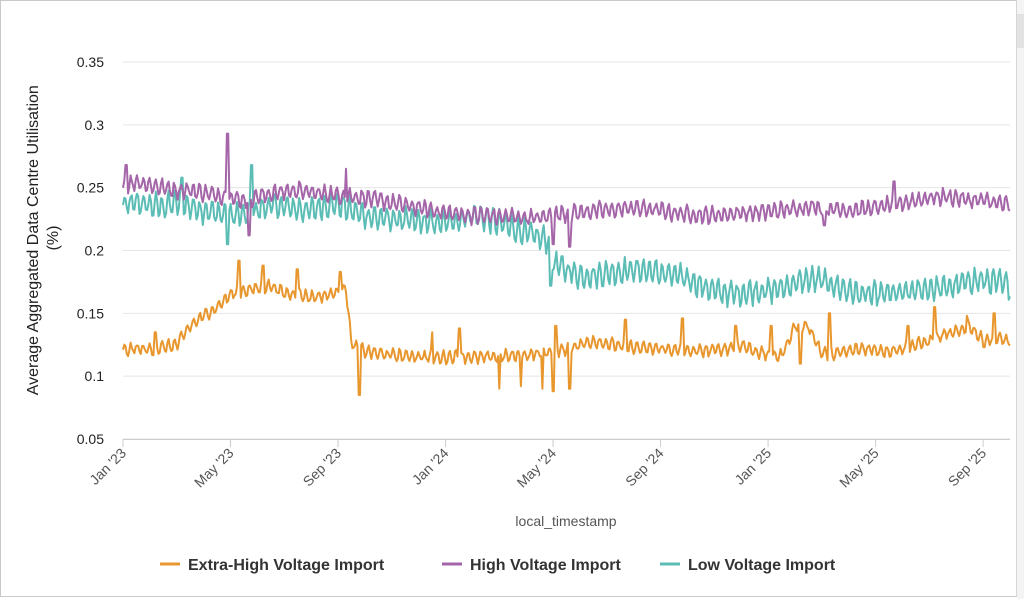  What do you see at coordinates (644, 467) in the screenshot?
I see `x-tick-label: Sep '24` at bounding box center [644, 467].